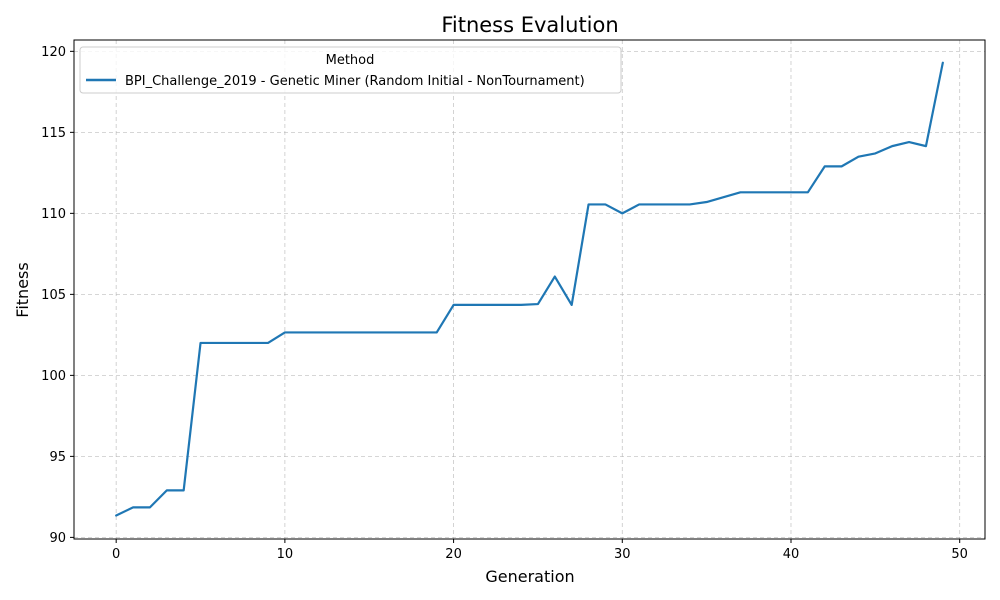 Image resolution: width=1000 pixels, height=600 pixels. Describe the element at coordinates (22, 289) in the screenshot. I see `y-axis-title: Fitness` at that location.